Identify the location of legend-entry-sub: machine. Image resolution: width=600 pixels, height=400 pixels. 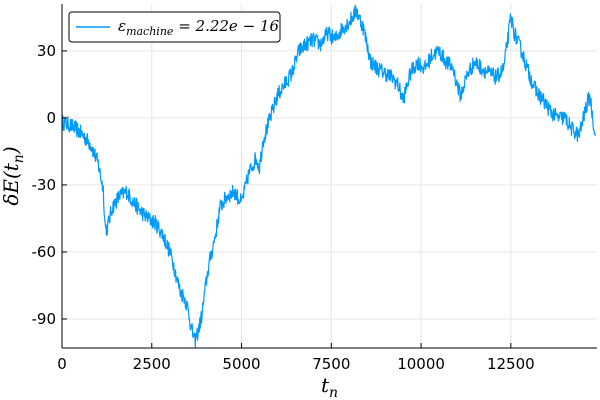
(150, 31).